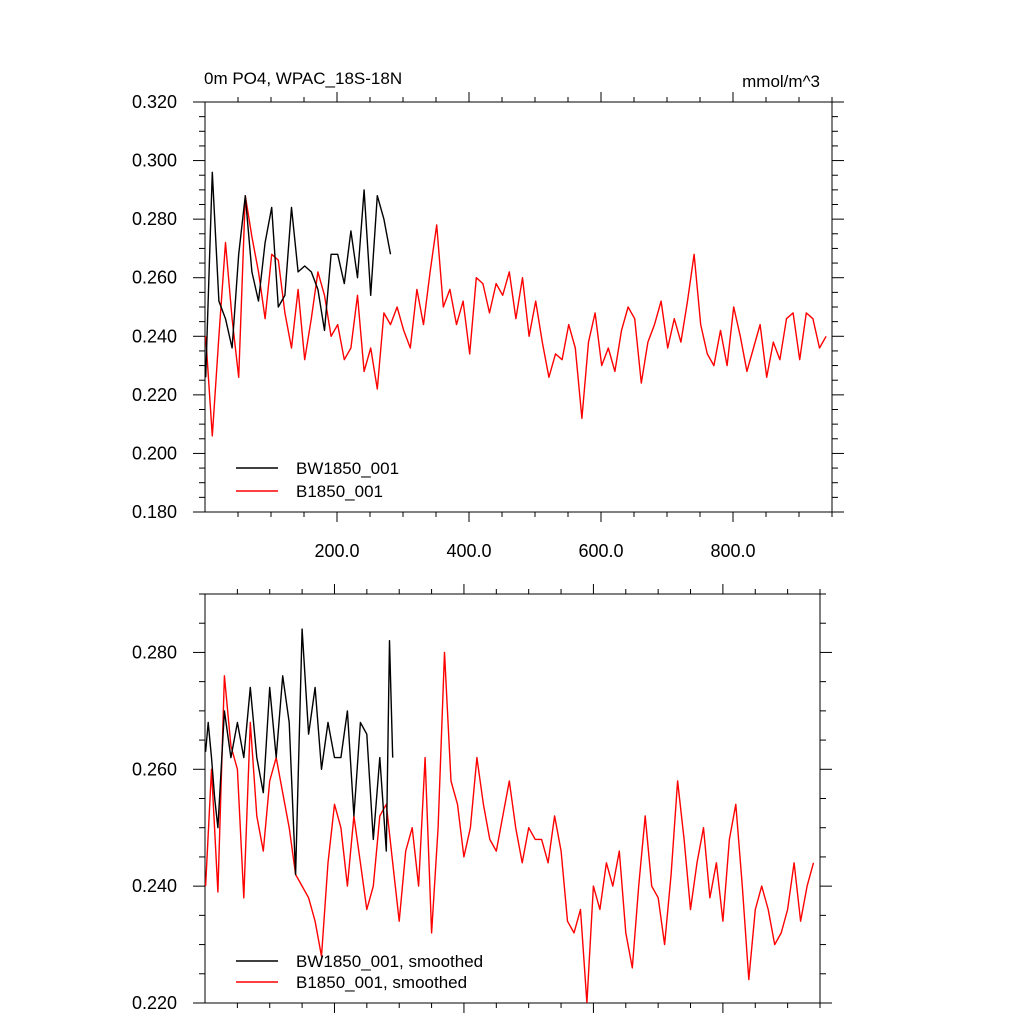 This screenshot has height=1024, width=1024. Describe the element at coordinates (468, 551) in the screenshot. I see `top-x-tick-label: 400.0` at that location.